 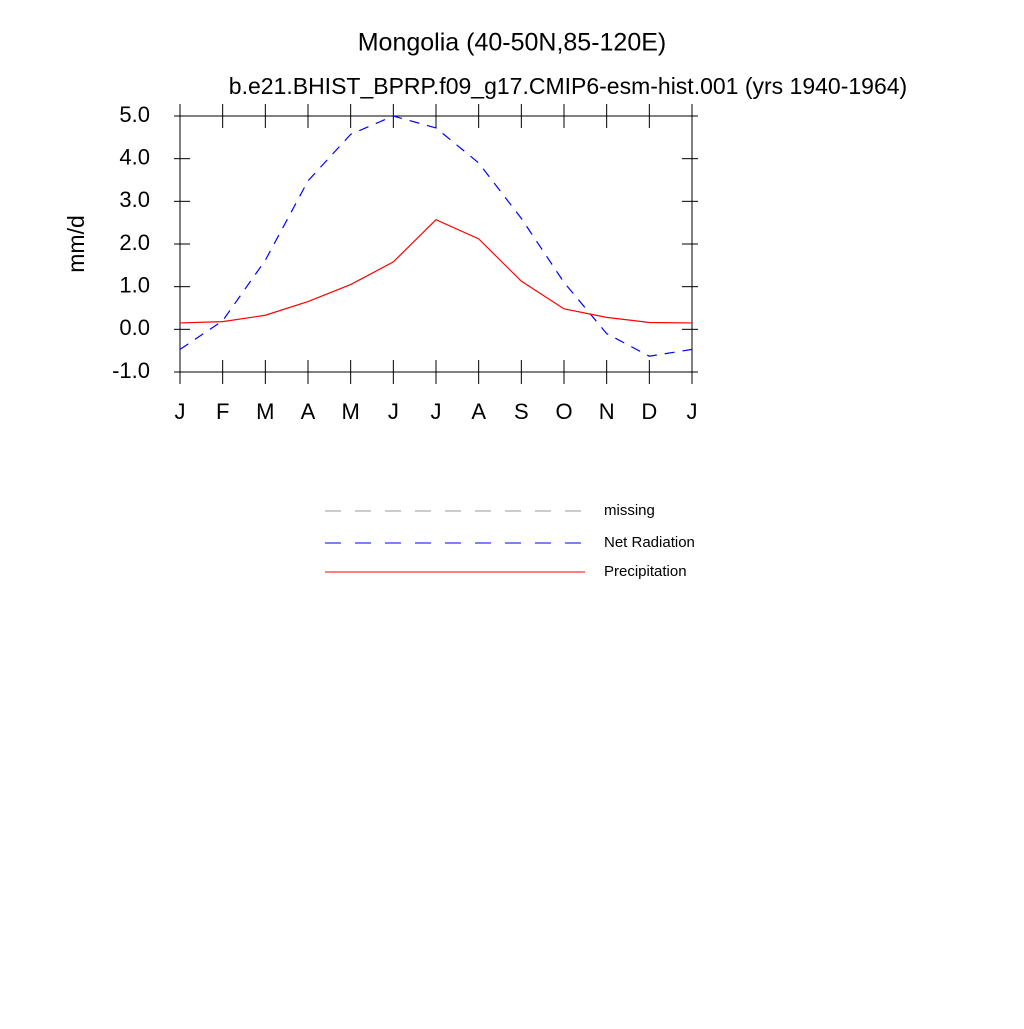 I want to click on y-tick-label: 0.0, so click(x=134, y=327).